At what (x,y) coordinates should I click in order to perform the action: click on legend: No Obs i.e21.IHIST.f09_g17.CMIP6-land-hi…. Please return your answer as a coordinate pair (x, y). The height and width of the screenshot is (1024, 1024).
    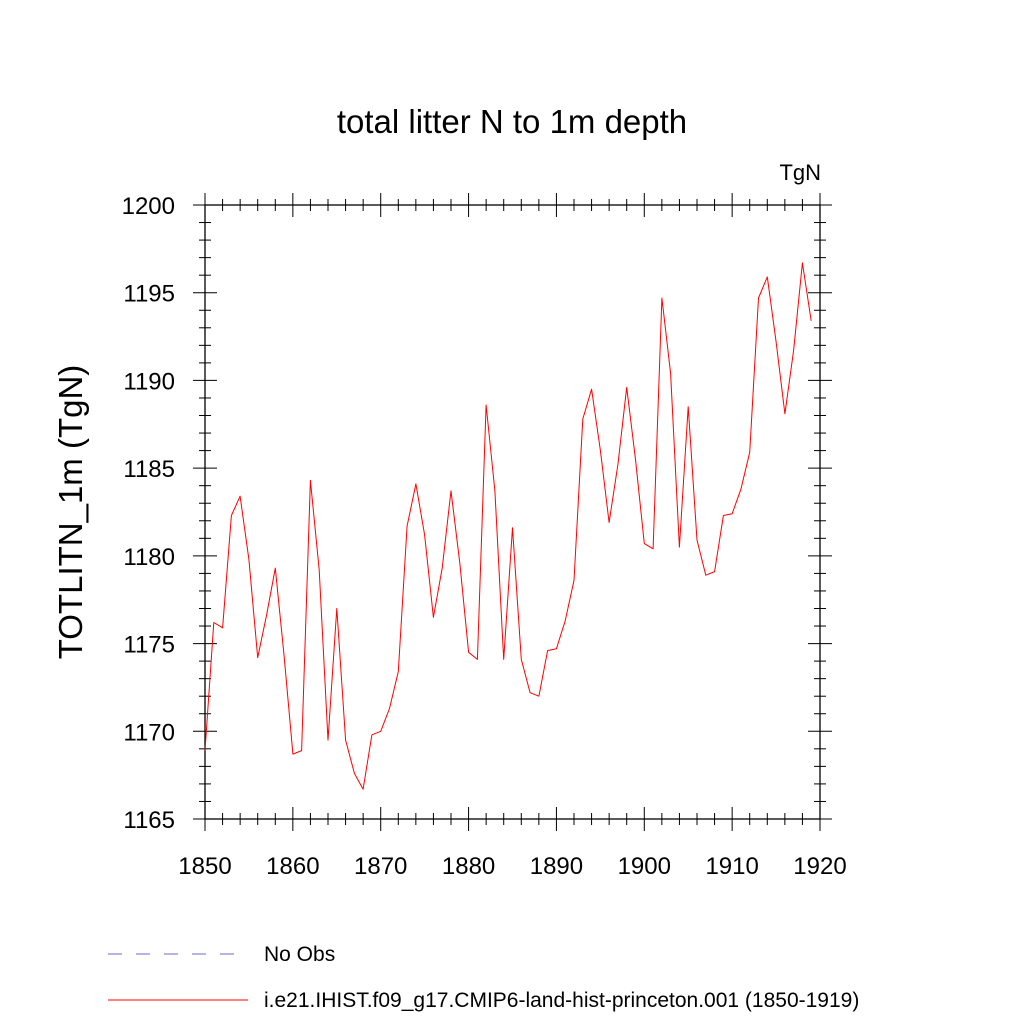
    Looking at the image, I should click on (483, 977).